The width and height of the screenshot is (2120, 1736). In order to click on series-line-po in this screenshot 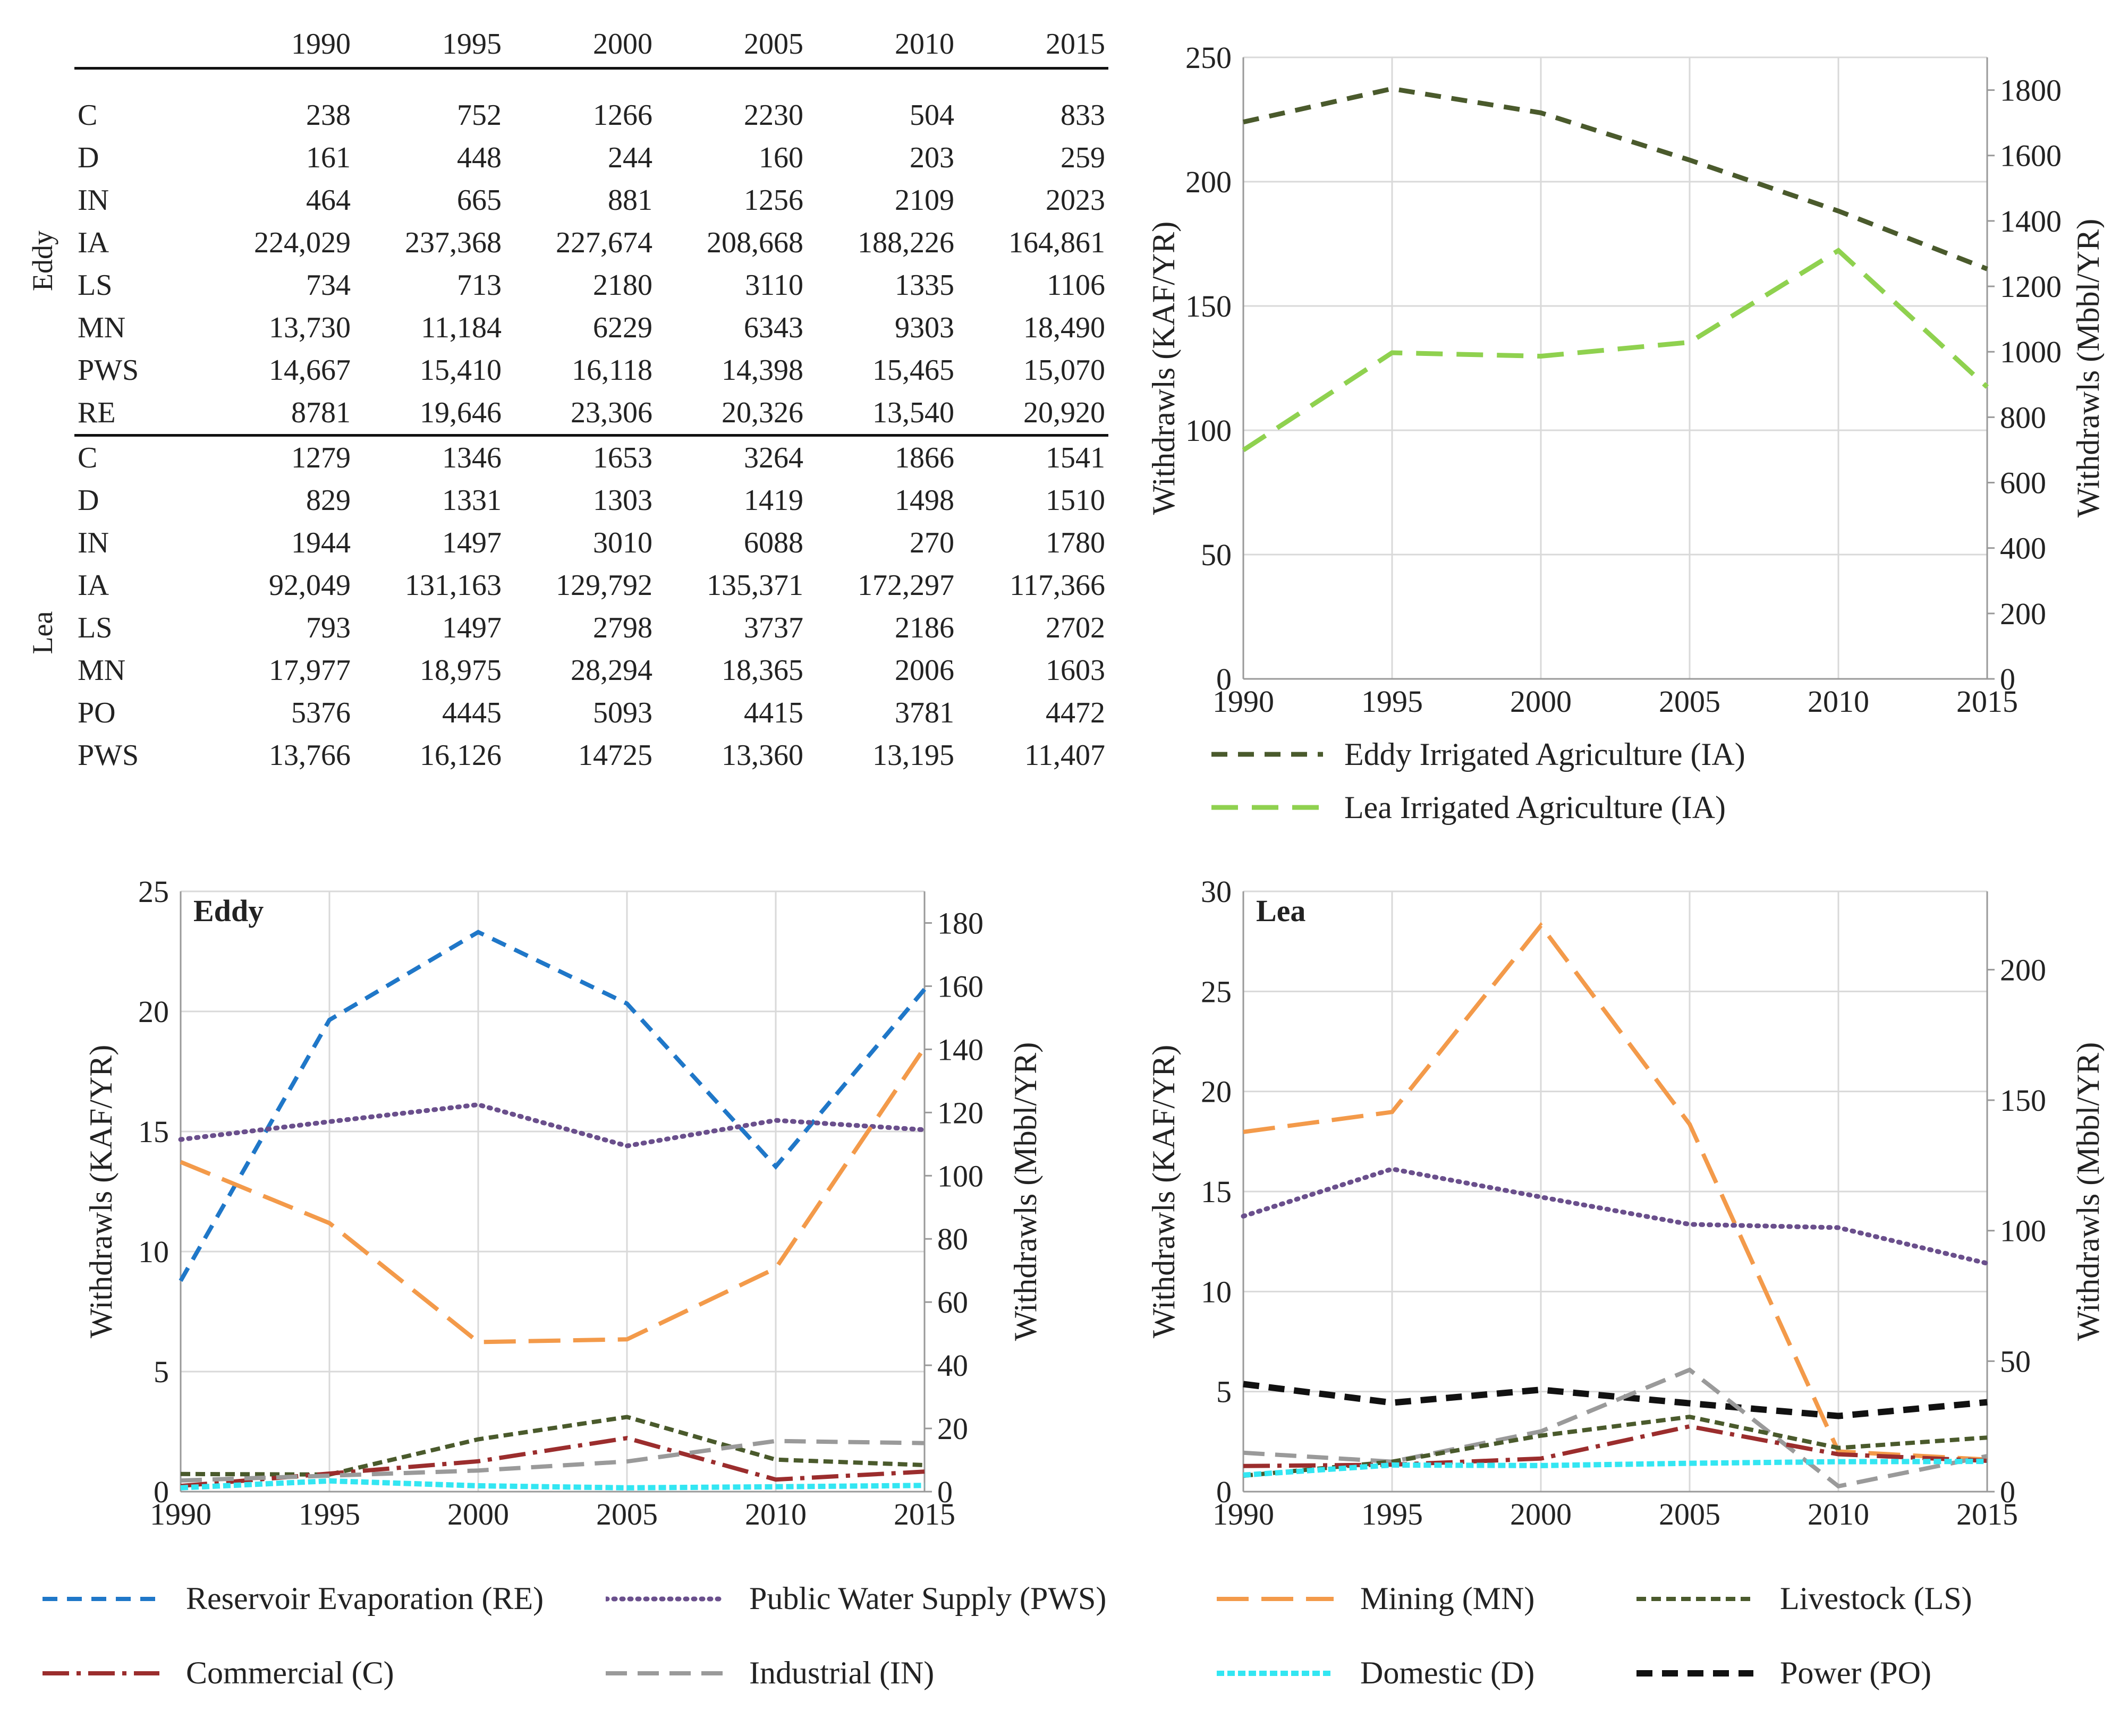, I will do `click(1615, 1400)`.